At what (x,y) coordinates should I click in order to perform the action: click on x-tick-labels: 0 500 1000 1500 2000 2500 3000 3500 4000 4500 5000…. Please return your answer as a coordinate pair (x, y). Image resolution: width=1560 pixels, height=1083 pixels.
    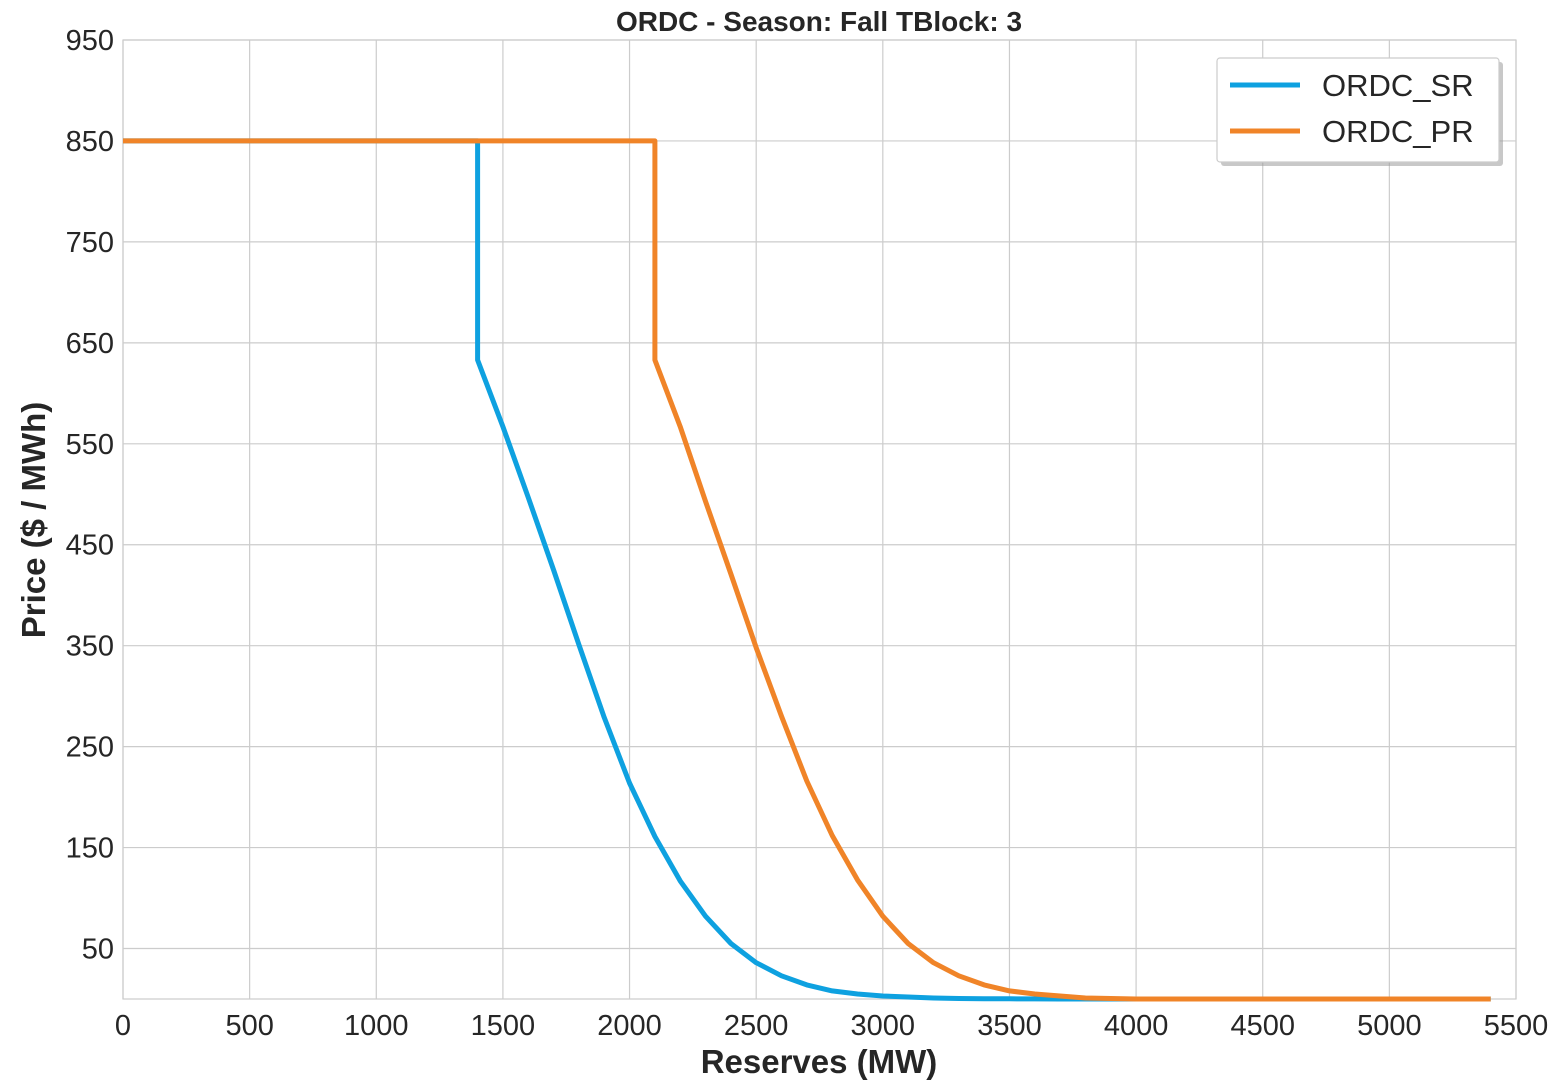
    Looking at the image, I should click on (831, 1026).